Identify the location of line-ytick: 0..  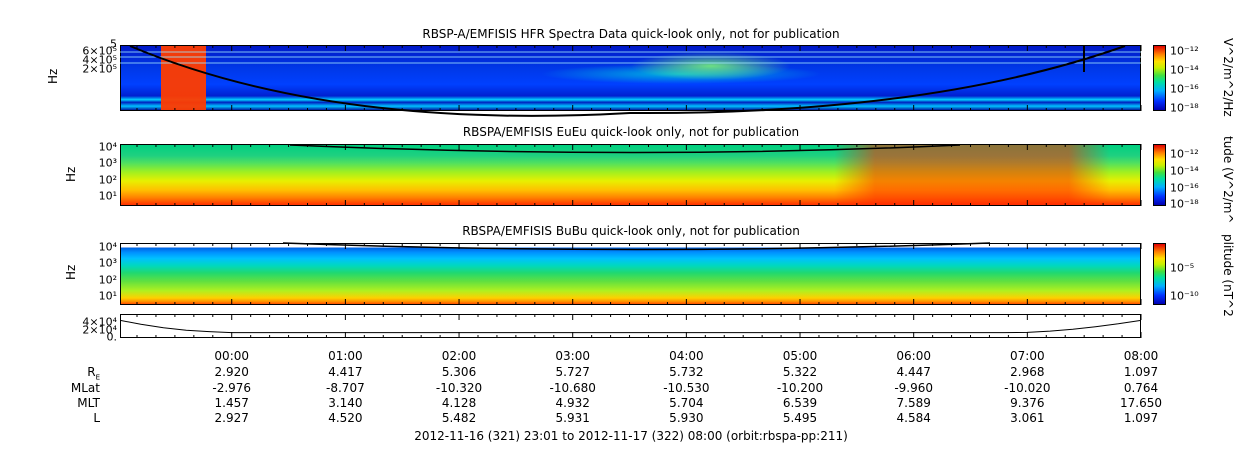
(112, 337).